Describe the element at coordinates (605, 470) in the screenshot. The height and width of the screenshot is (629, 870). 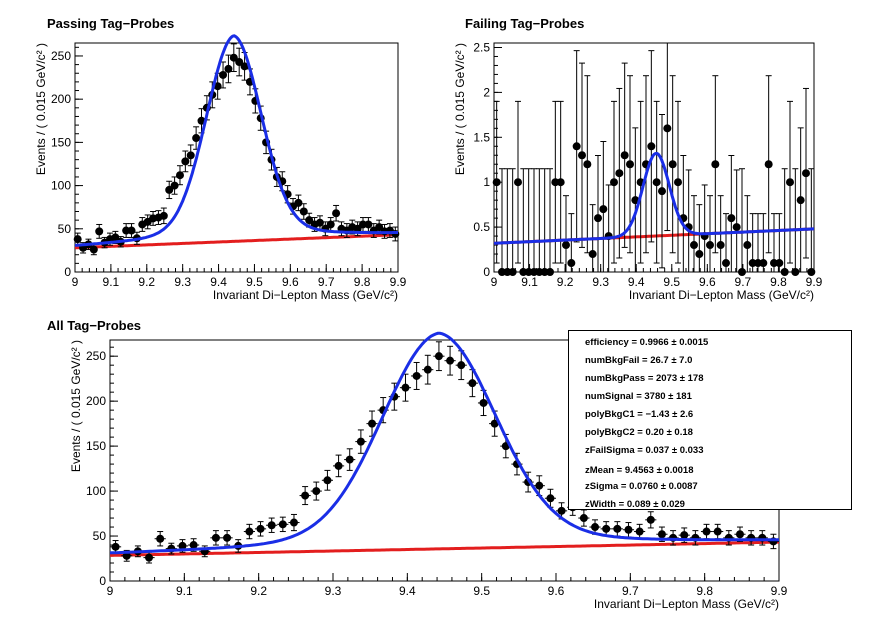
I see `fit-parameter-label: zMean =` at that location.